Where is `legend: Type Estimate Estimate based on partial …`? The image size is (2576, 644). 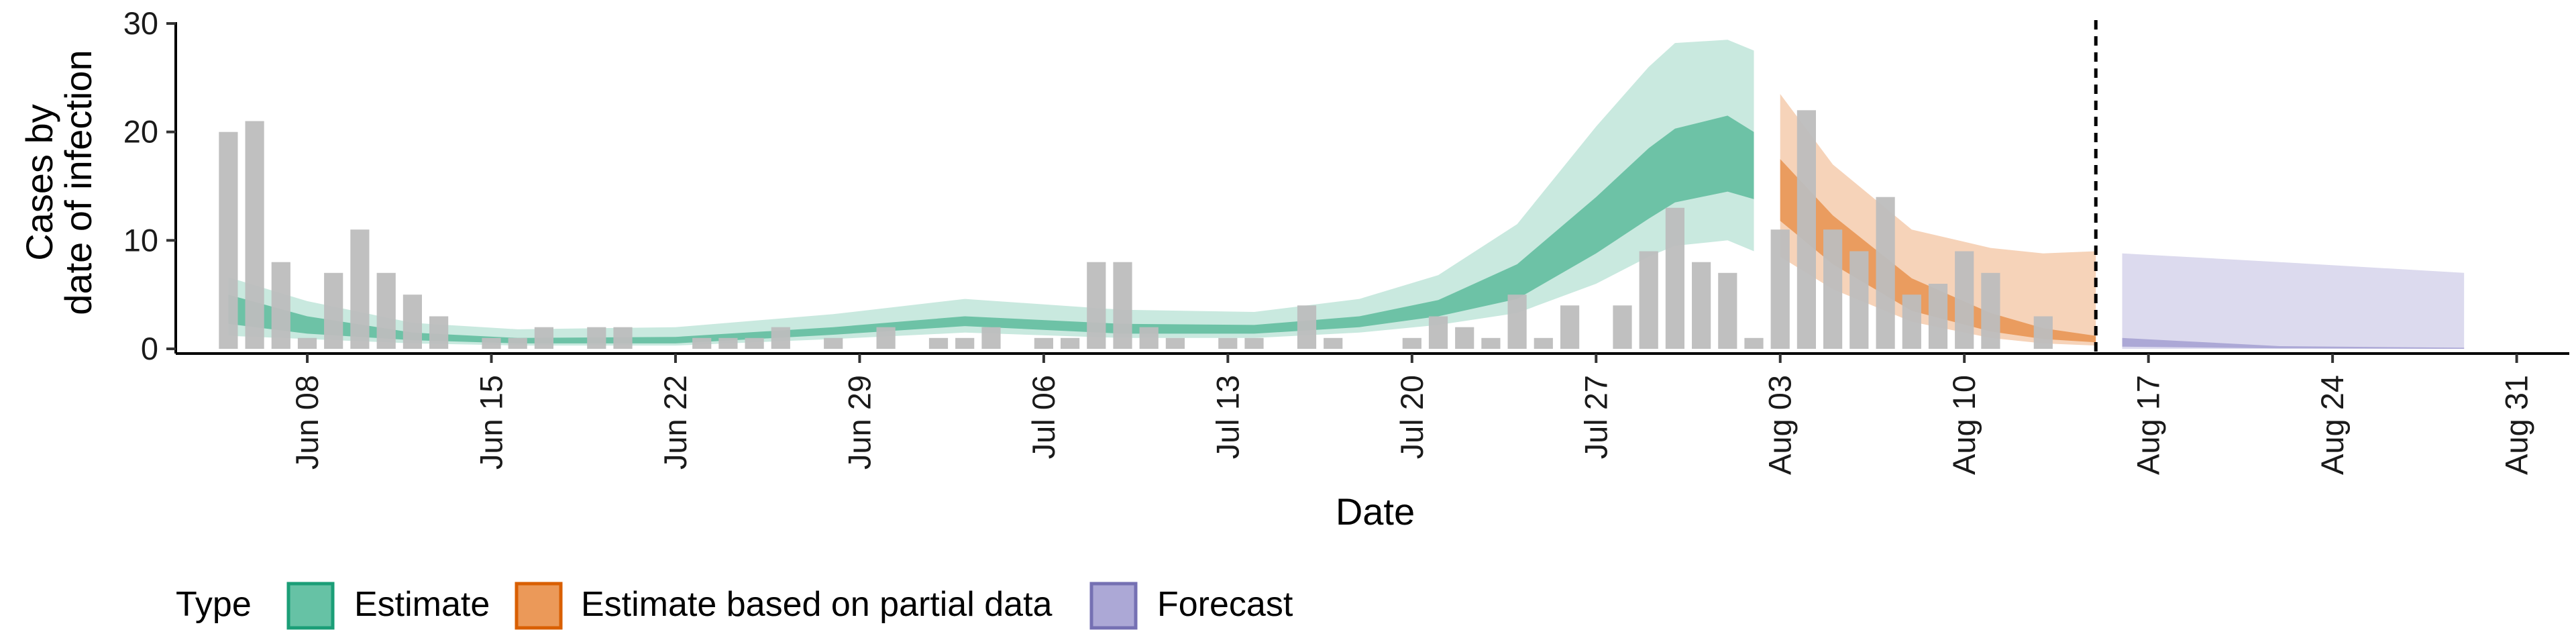
legend: Type Estimate Estimate based on partial … is located at coordinates (734, 606).